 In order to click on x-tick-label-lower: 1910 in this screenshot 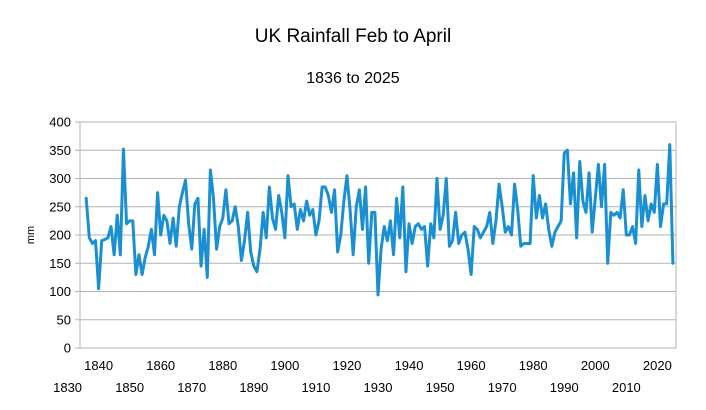, I will do `click(315, 387)`.